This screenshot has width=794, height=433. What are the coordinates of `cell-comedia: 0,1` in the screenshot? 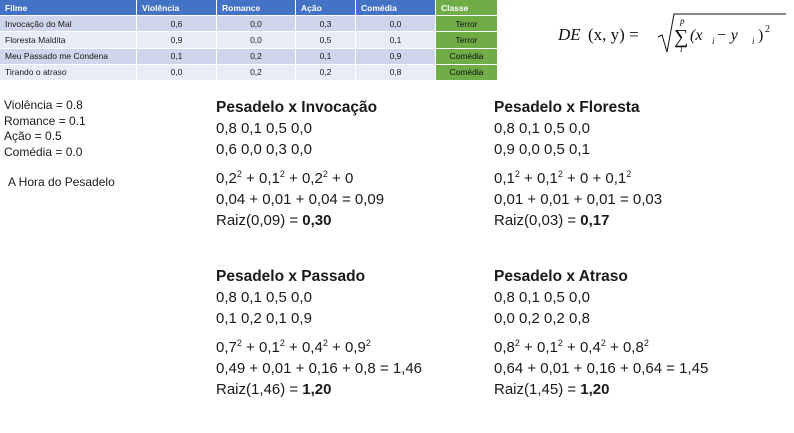 It's located at (396, 40).